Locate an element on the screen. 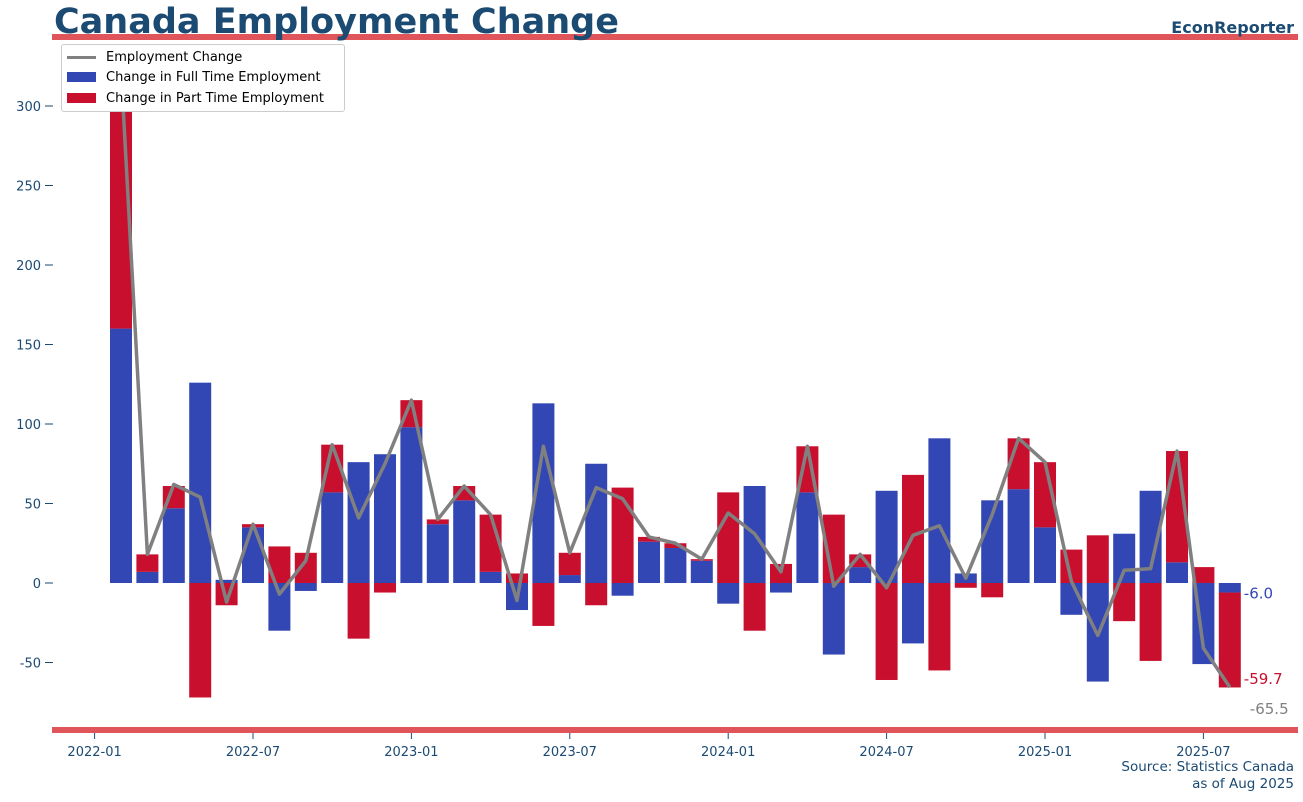 This screenshot has height=802, width=1303. bottom-rule is located at coordinates (675, 730).